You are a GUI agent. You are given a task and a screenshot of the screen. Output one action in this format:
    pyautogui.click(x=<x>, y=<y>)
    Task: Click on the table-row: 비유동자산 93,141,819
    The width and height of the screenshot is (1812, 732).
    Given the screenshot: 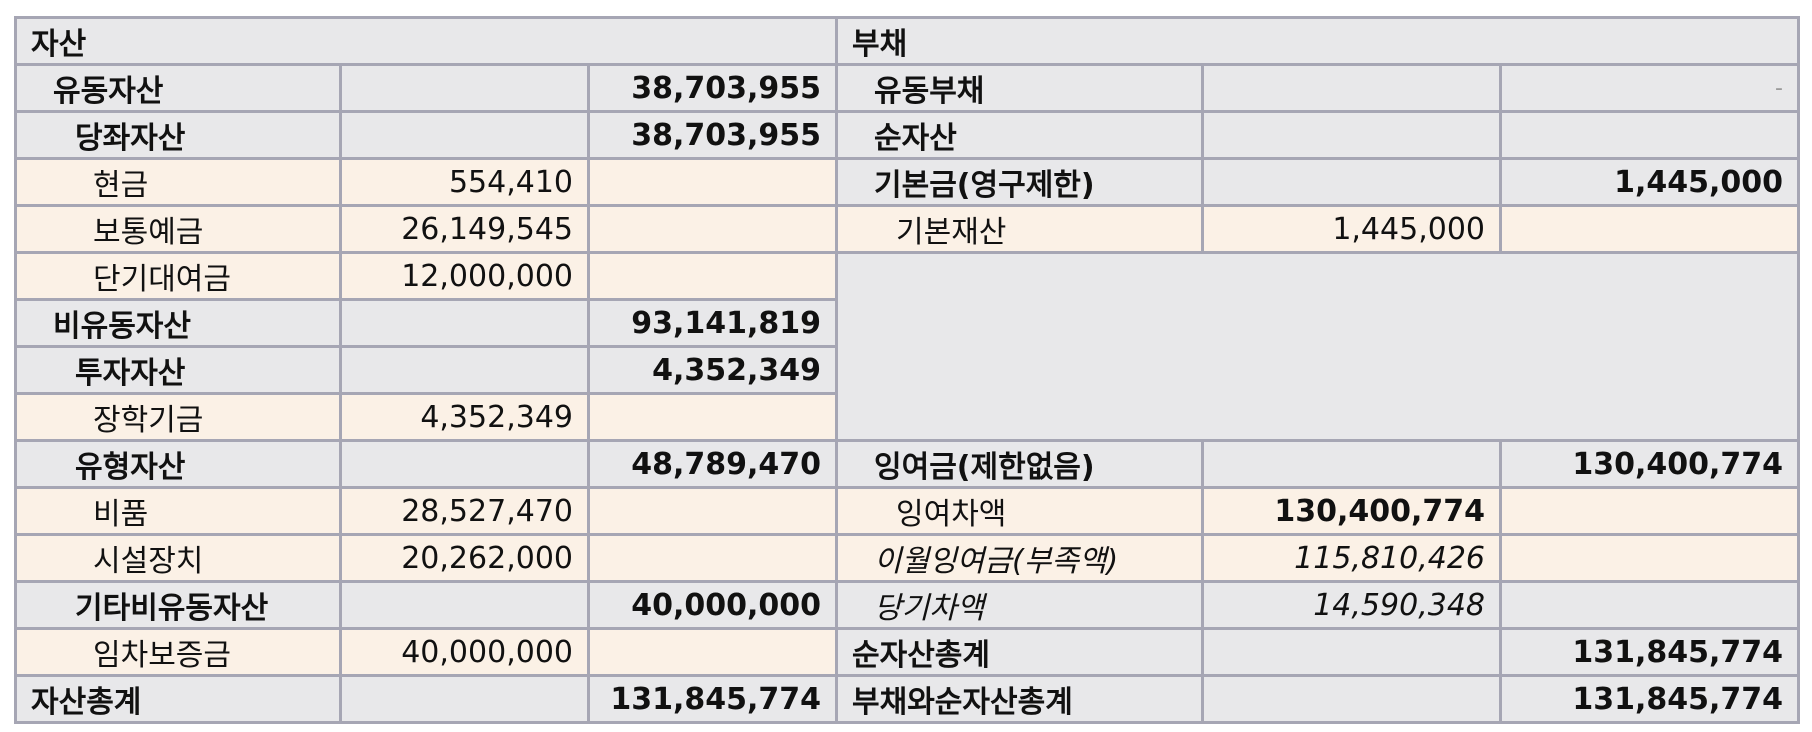 What is the action you would take?
    pyautogui.click(x=906, y=323)
    